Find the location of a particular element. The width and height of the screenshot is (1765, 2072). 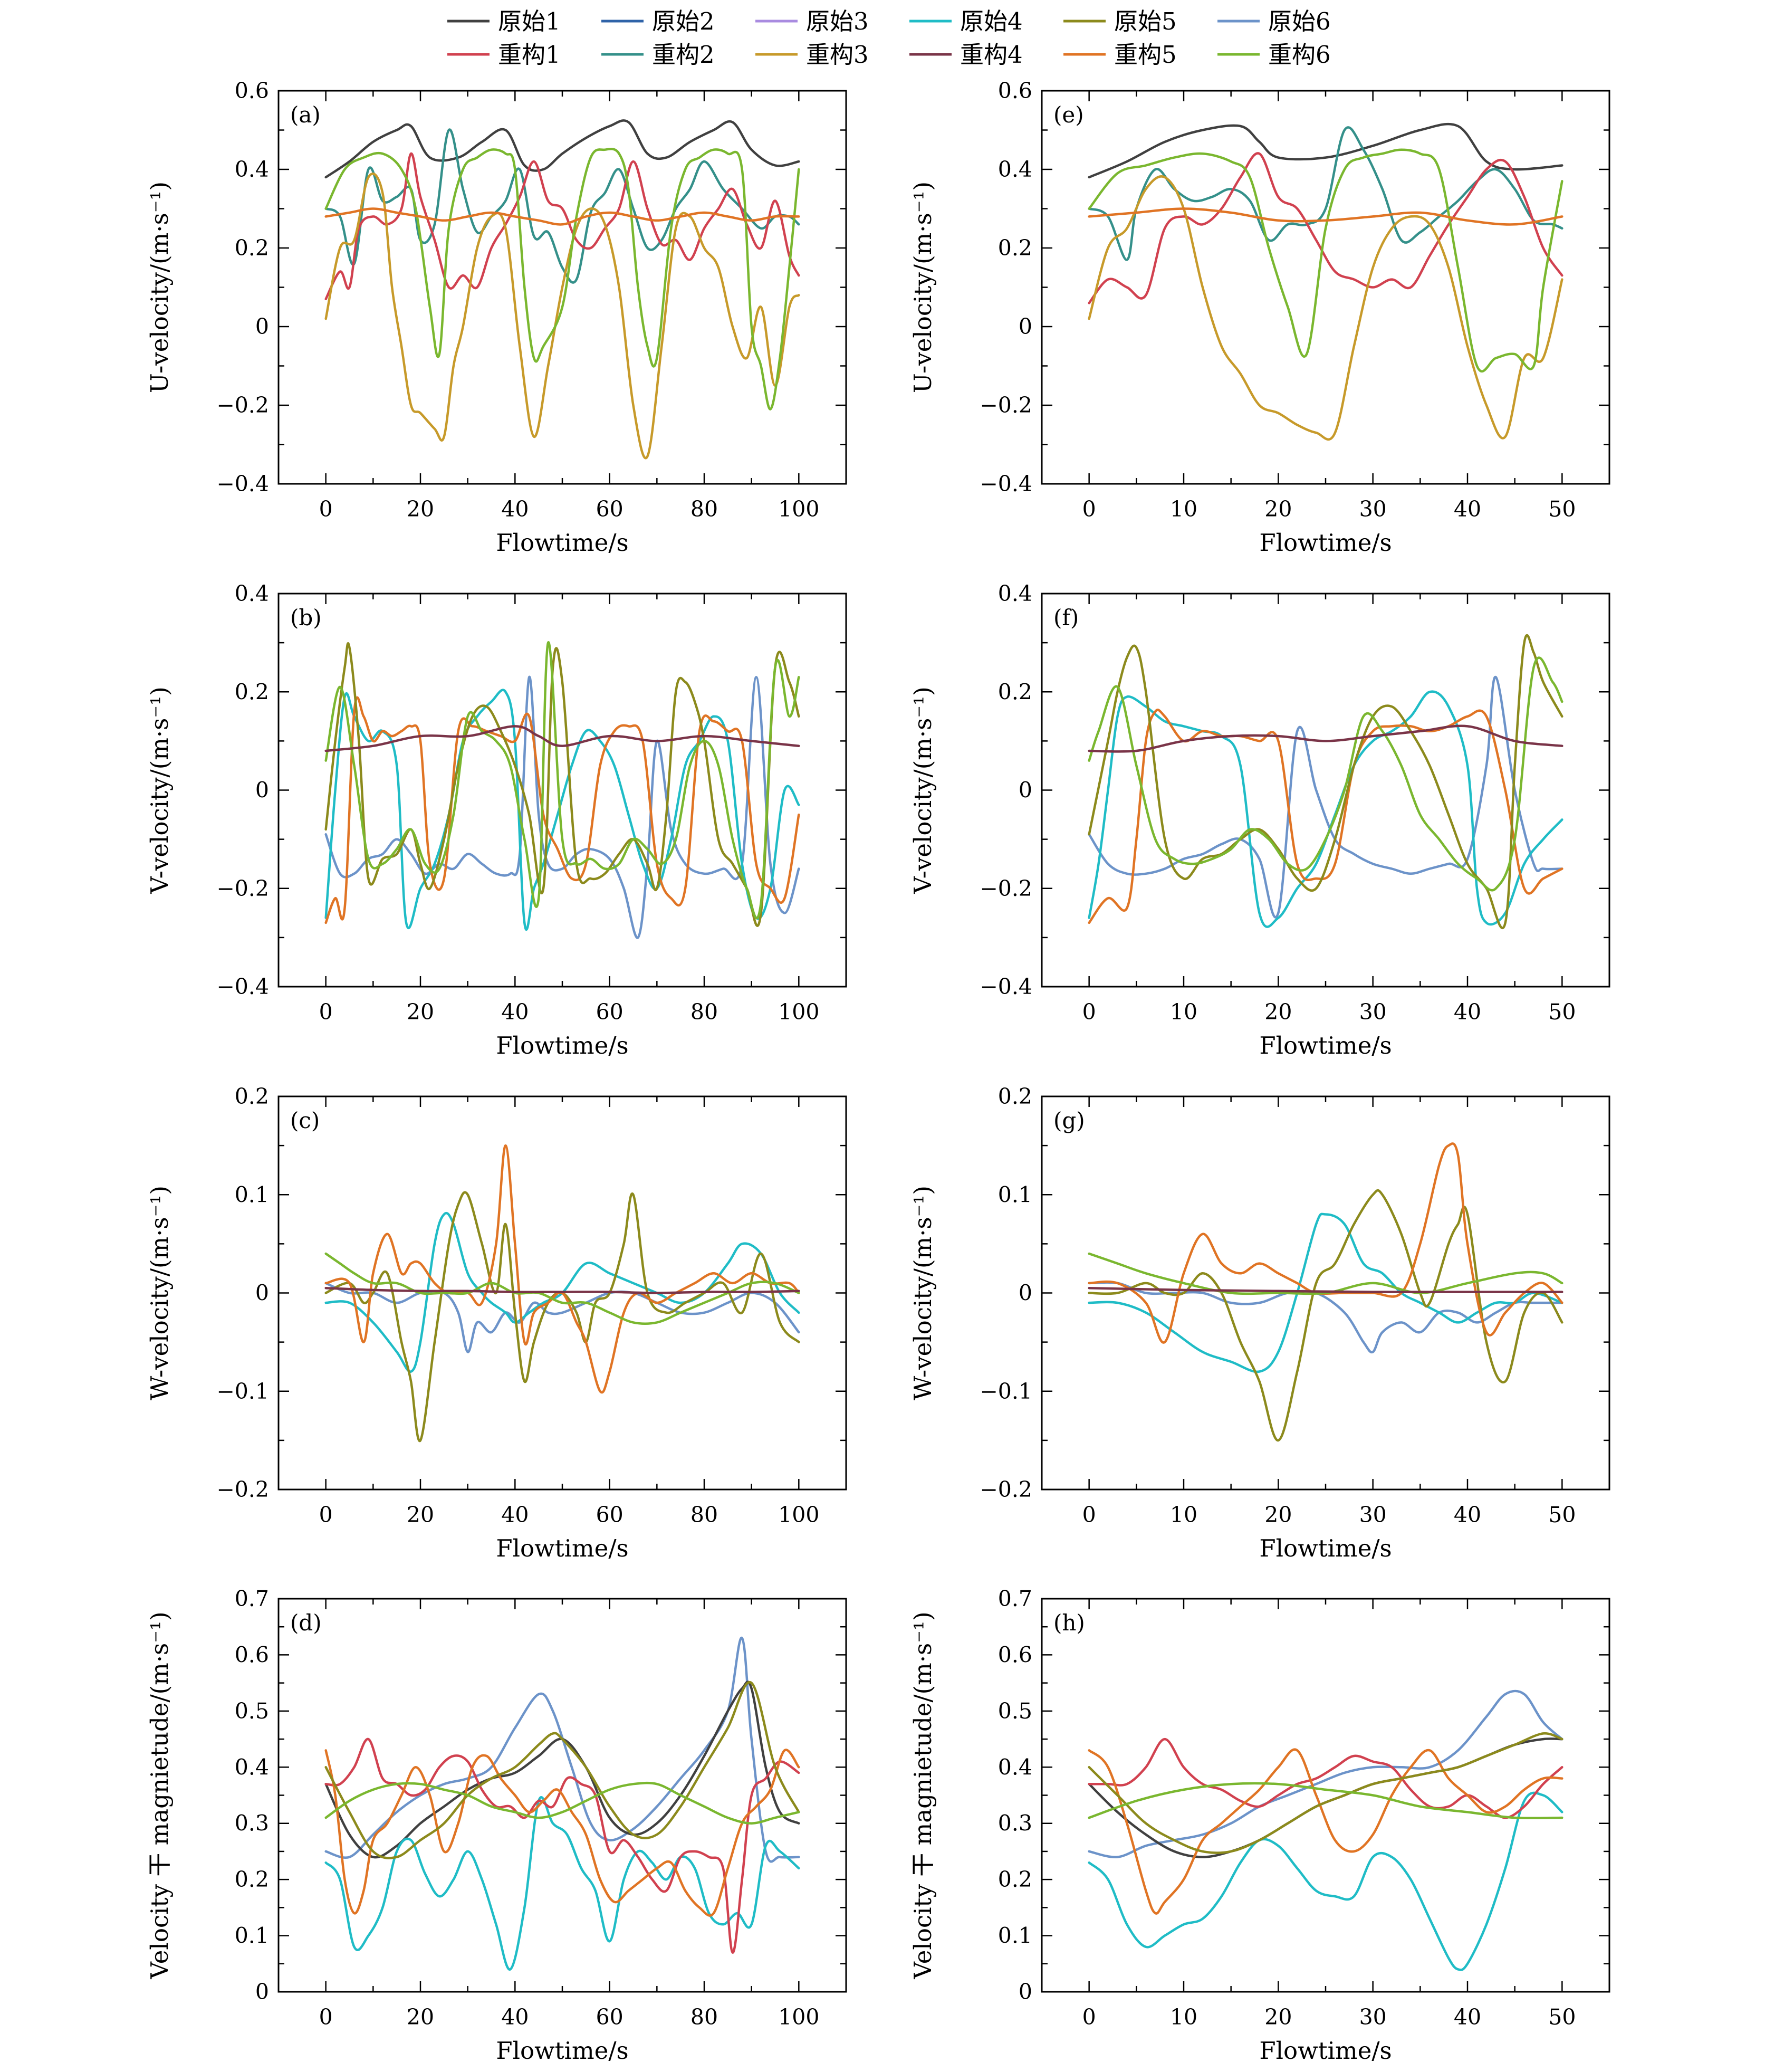

legend-label: 重构1 is located at coordinates (529, 55).